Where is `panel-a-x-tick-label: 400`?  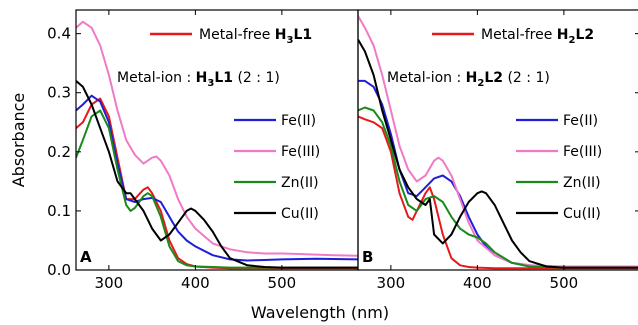 panel-a-x-tick-label: 400 is located at coordinates (195, 283).